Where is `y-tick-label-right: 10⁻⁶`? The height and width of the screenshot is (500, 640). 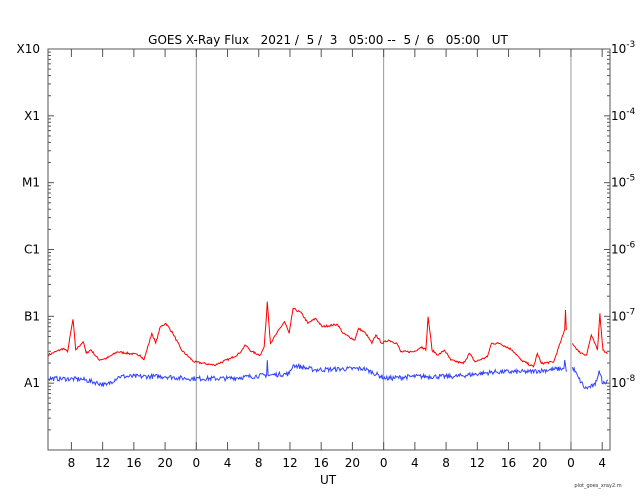
y-tick-label-right: 10⁻⁶ is located at coordinates (623, 249).